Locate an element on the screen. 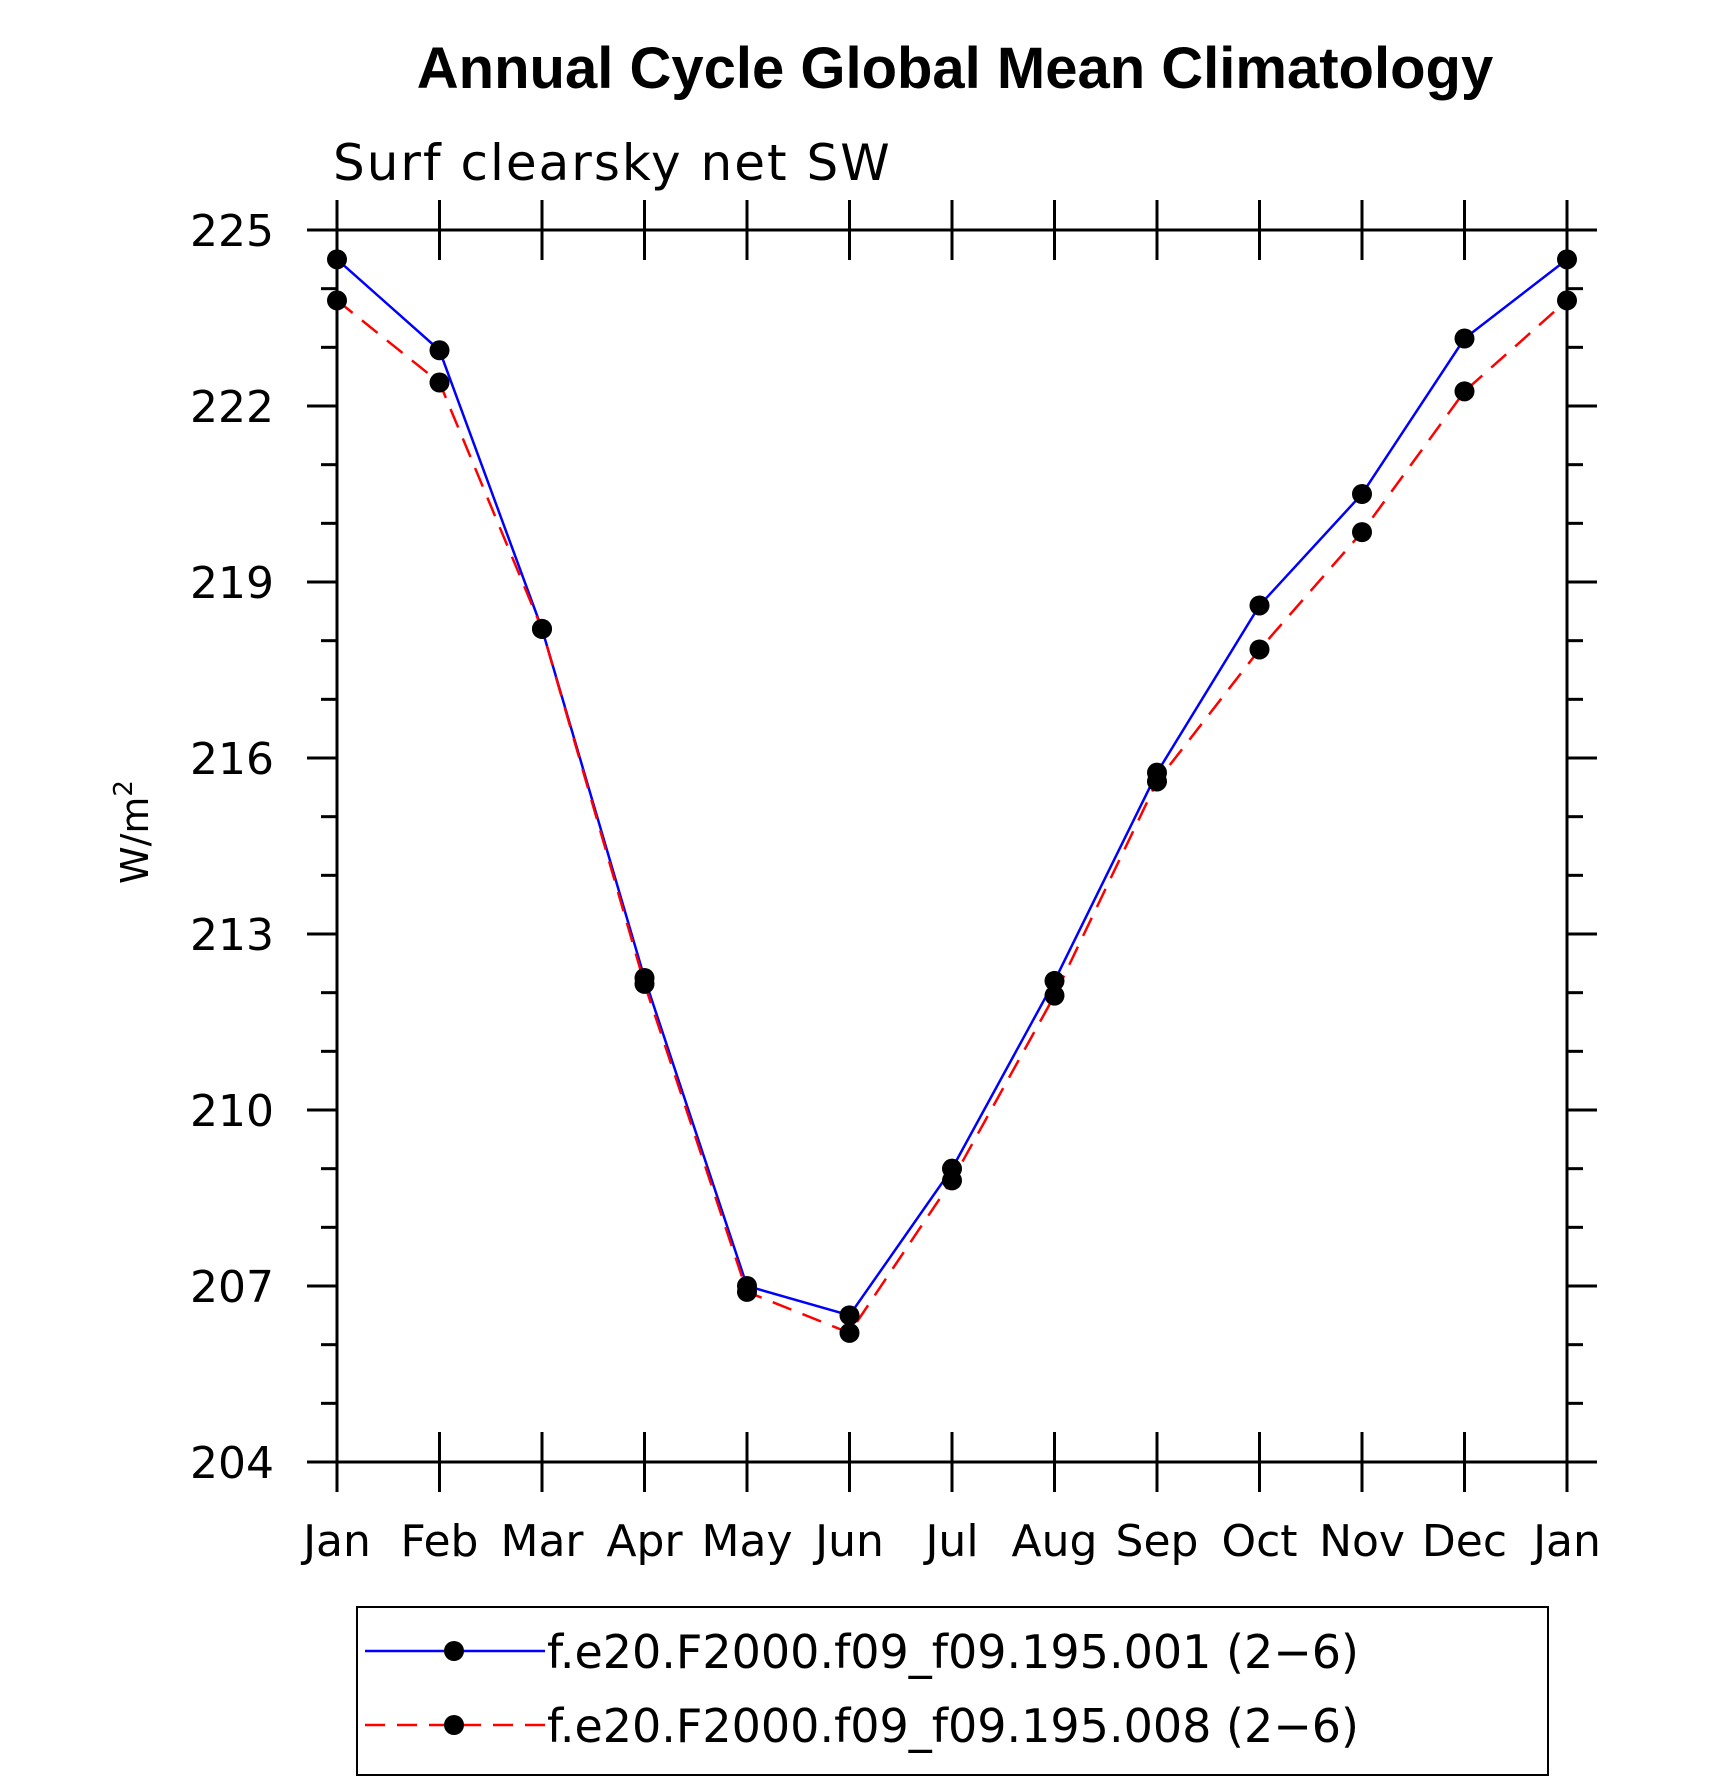 The image size is (1710, 1778). x-tick-label: May is located at coordinates (747, 1541).